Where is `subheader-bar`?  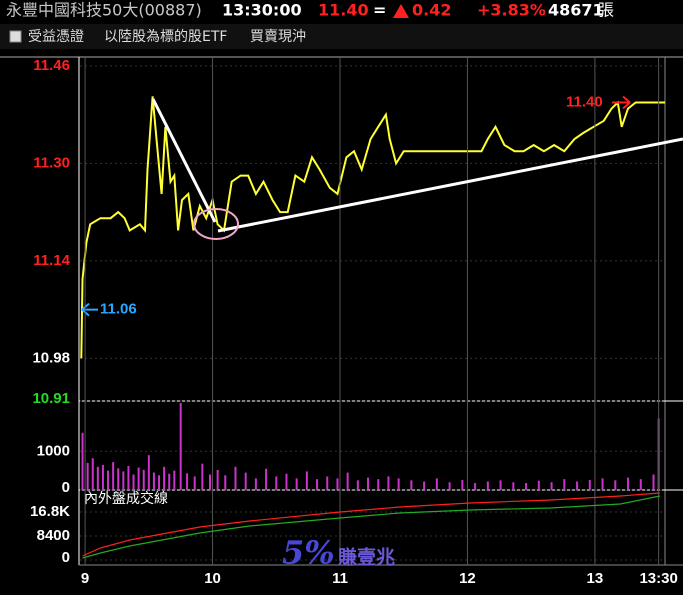 subheader-bar is located at coordinates (341, 36).